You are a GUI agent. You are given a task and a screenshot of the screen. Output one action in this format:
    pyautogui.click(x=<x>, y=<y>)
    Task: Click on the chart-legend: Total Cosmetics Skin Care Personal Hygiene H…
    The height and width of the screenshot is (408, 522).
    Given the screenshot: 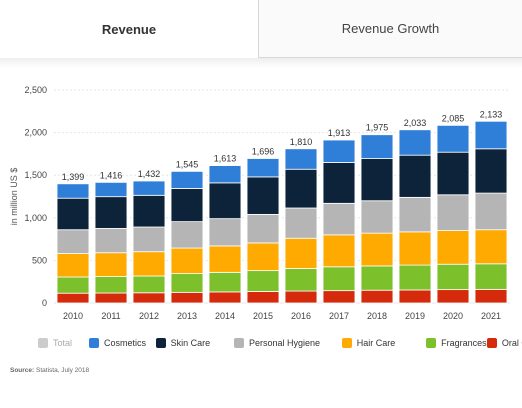 What is the action you would take?
    pyautogui.click(x=280, y=345)
    